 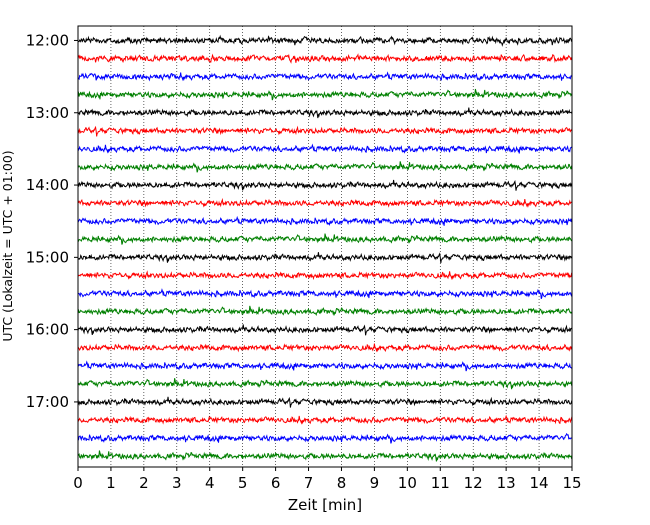 What do you see at coordinates (506, 483) in the screenshot?
I see `x-tick-label-13: 13` at bounding box center [506, 483].